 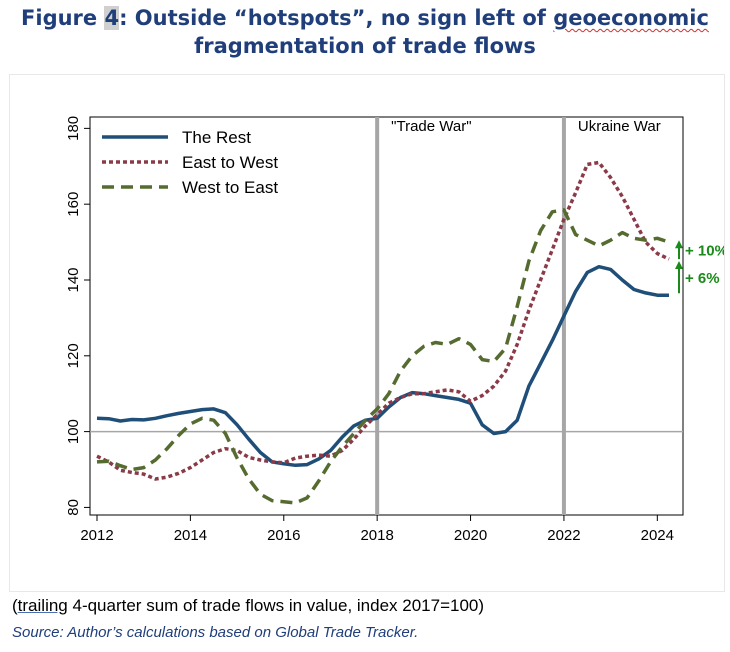 I want to click on title-line-2: fragmentation of trade flows, so click(x=365, y=46).